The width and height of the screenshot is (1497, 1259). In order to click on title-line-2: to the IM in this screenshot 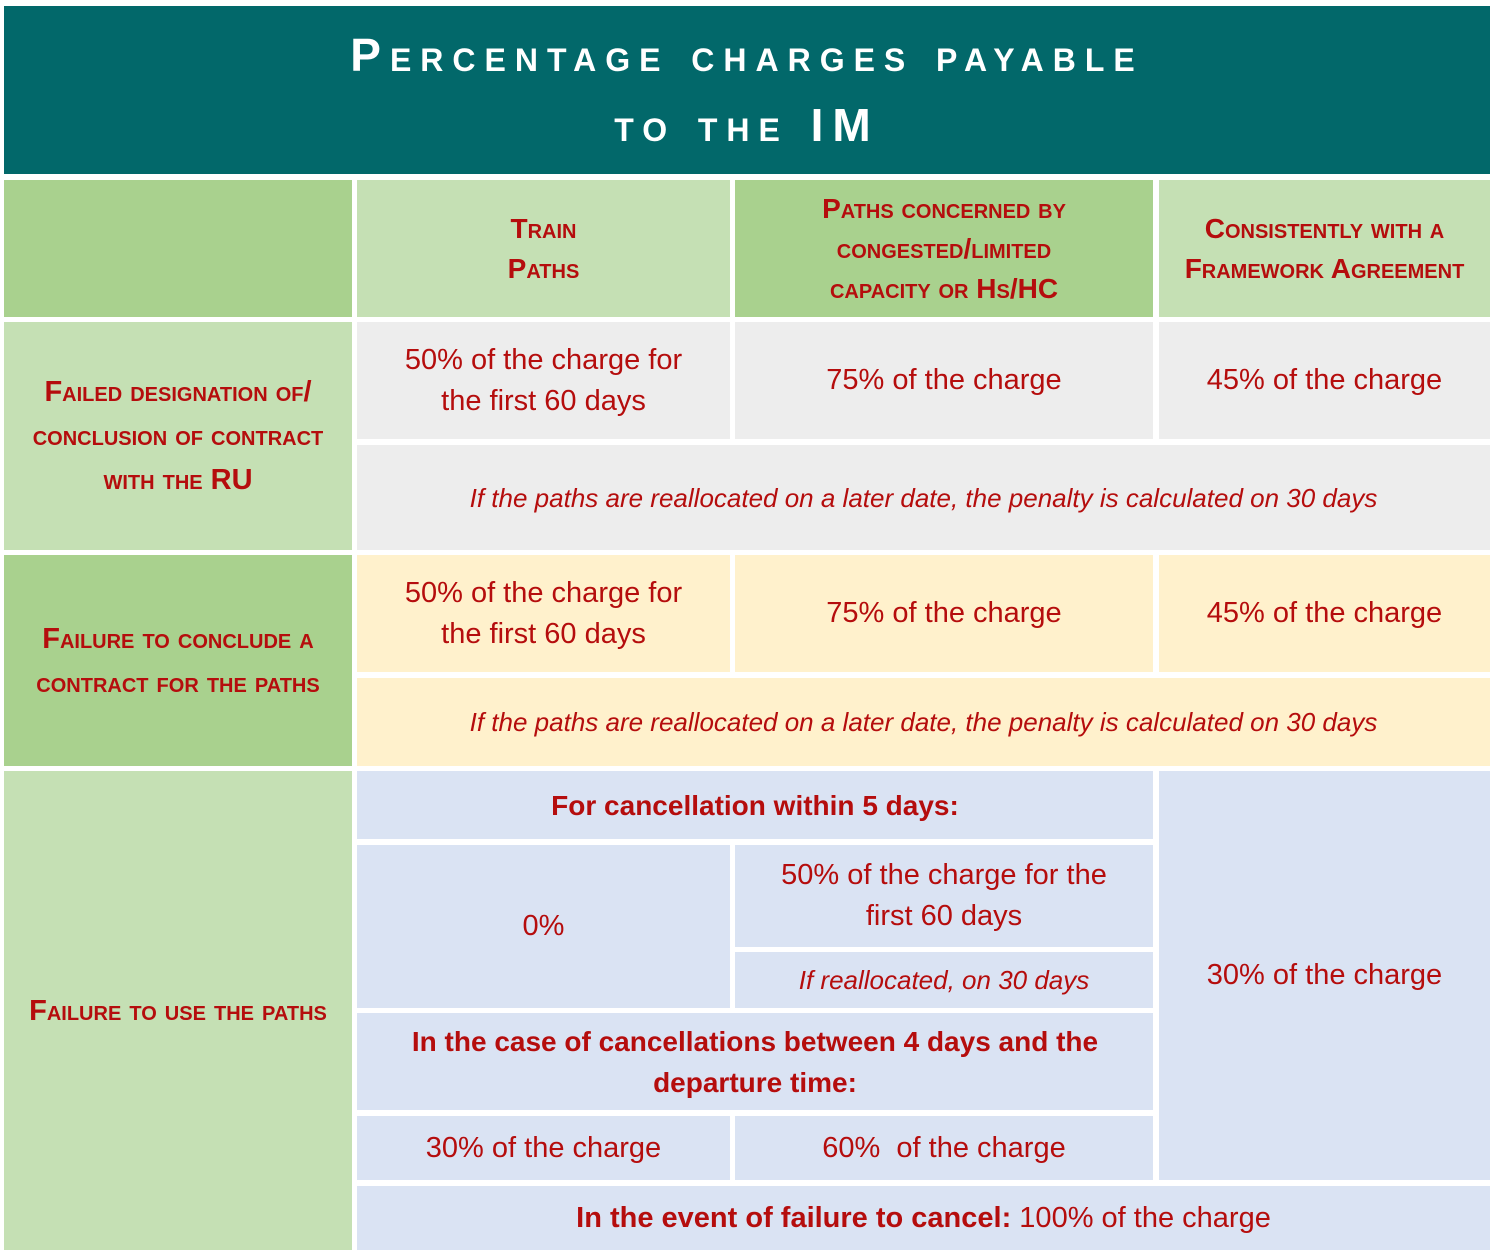, I will do `click(747, 125)`.